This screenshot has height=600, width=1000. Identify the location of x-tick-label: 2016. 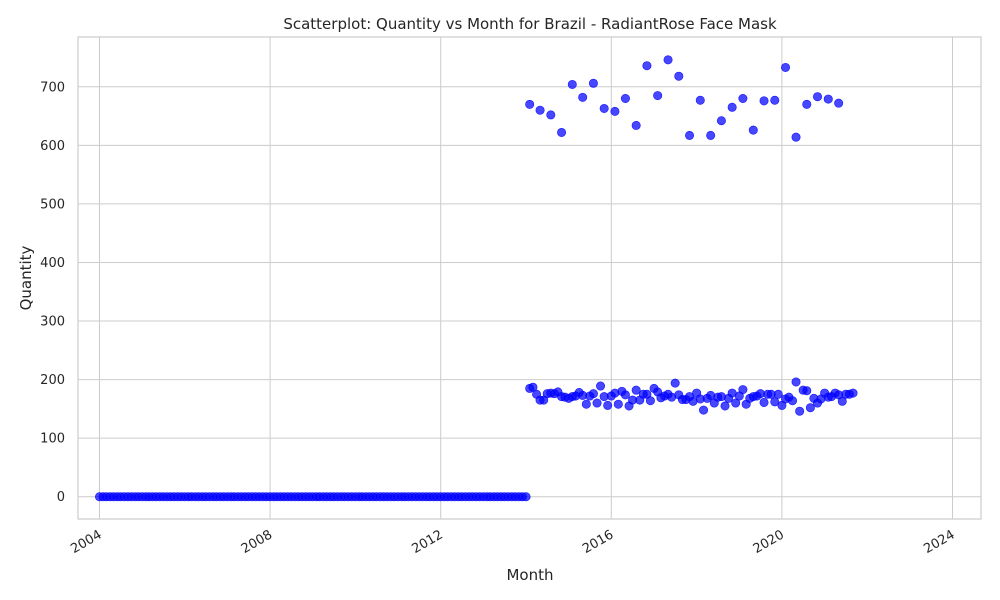
(598, 542).